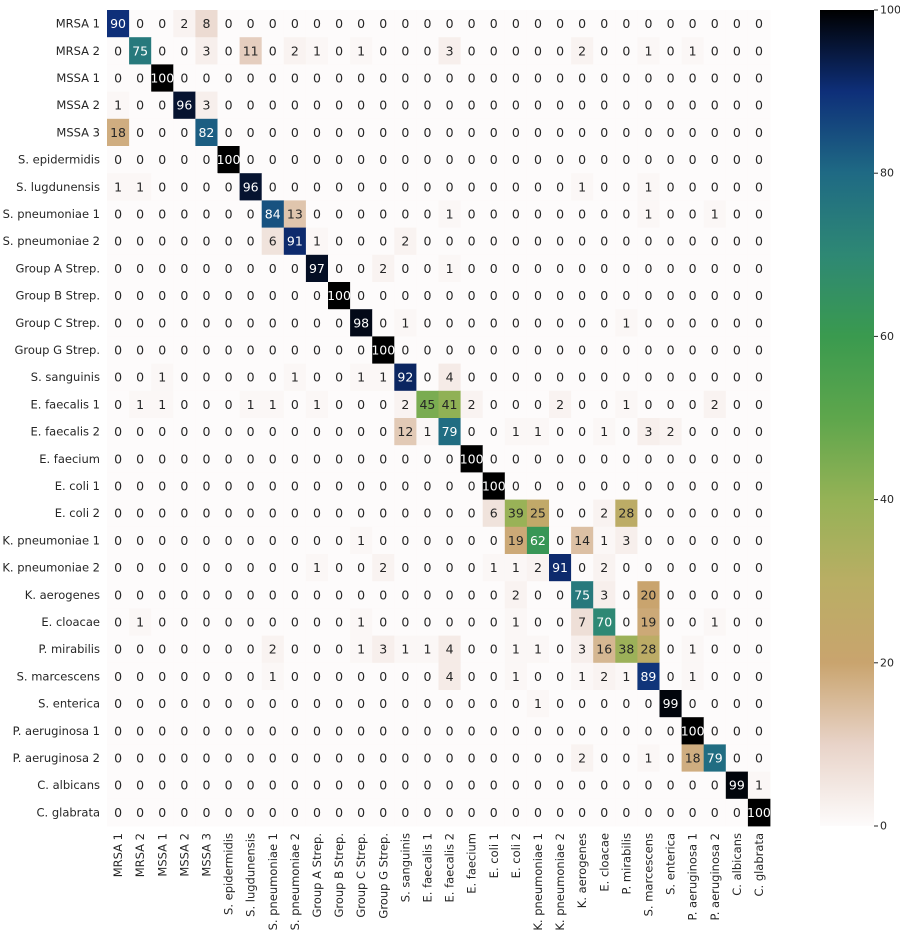  Describe the element at coordinates (273, 881) in the screenshot. I see `column-label: S. pneumoniae 1` at that location.